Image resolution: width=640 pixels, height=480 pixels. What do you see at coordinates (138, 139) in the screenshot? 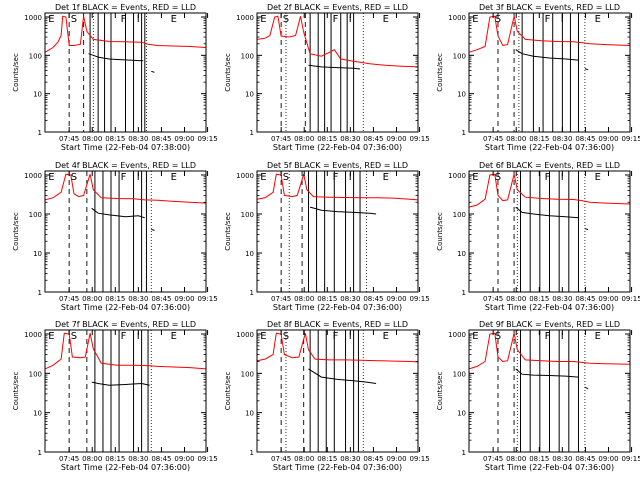
I see `chart-1-xtick-label-4: 08:30` at bounding box center [138, 139].